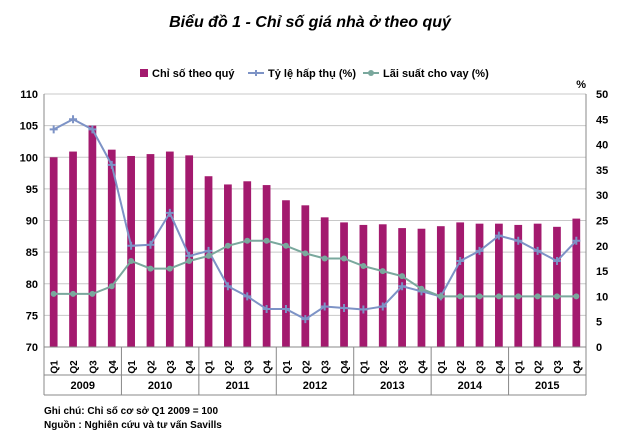 The width and height of the screenshot is (620, 447). What do you see at coordinates (32, 285) in the screenshot?
I see `left-tick-label-80: 80` at bounding box center [32, 285].